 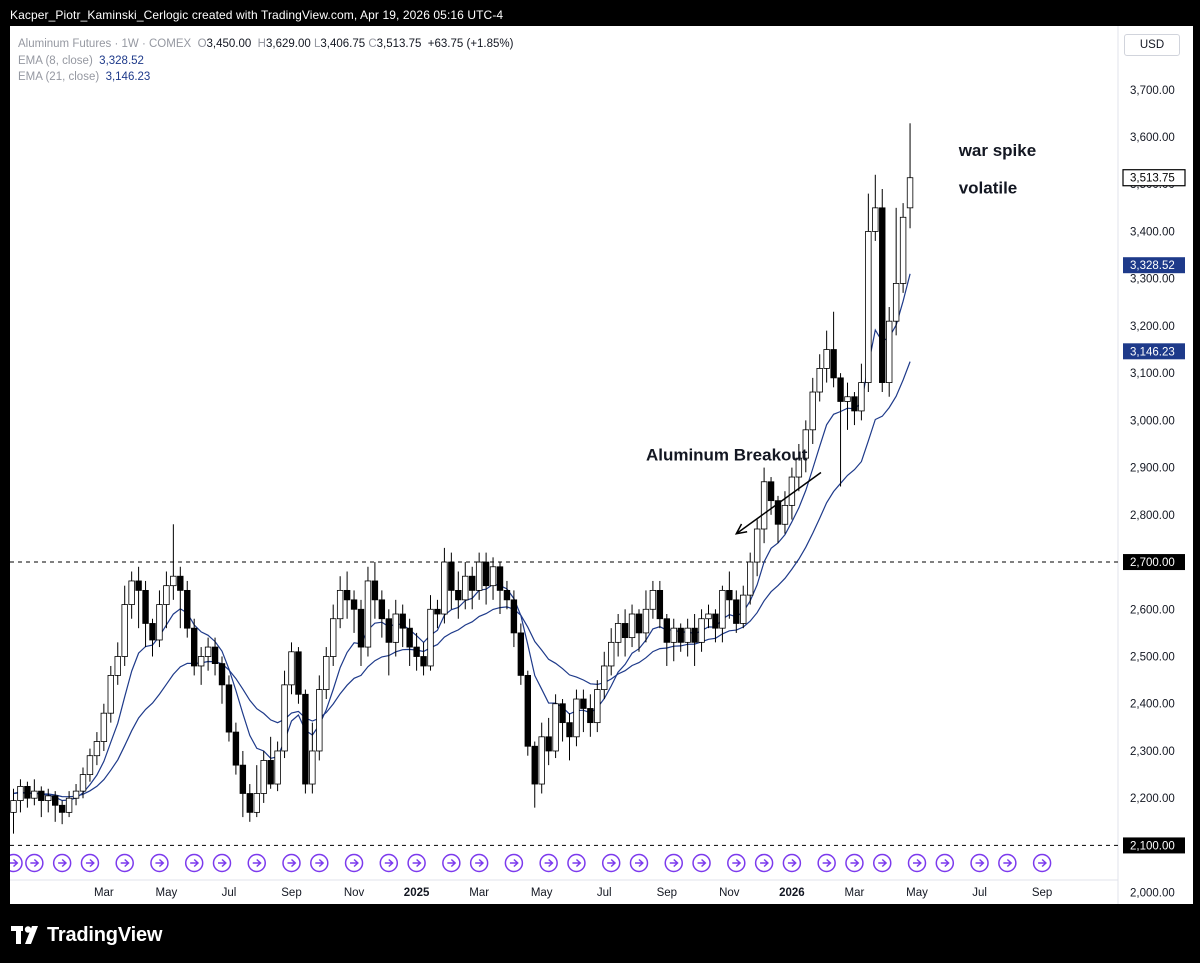 What do you see at coordinates (1154, 265) in the screenshot?
I see `price-tag-ema8: 3,328.52` at bounding box center [1154, 265].